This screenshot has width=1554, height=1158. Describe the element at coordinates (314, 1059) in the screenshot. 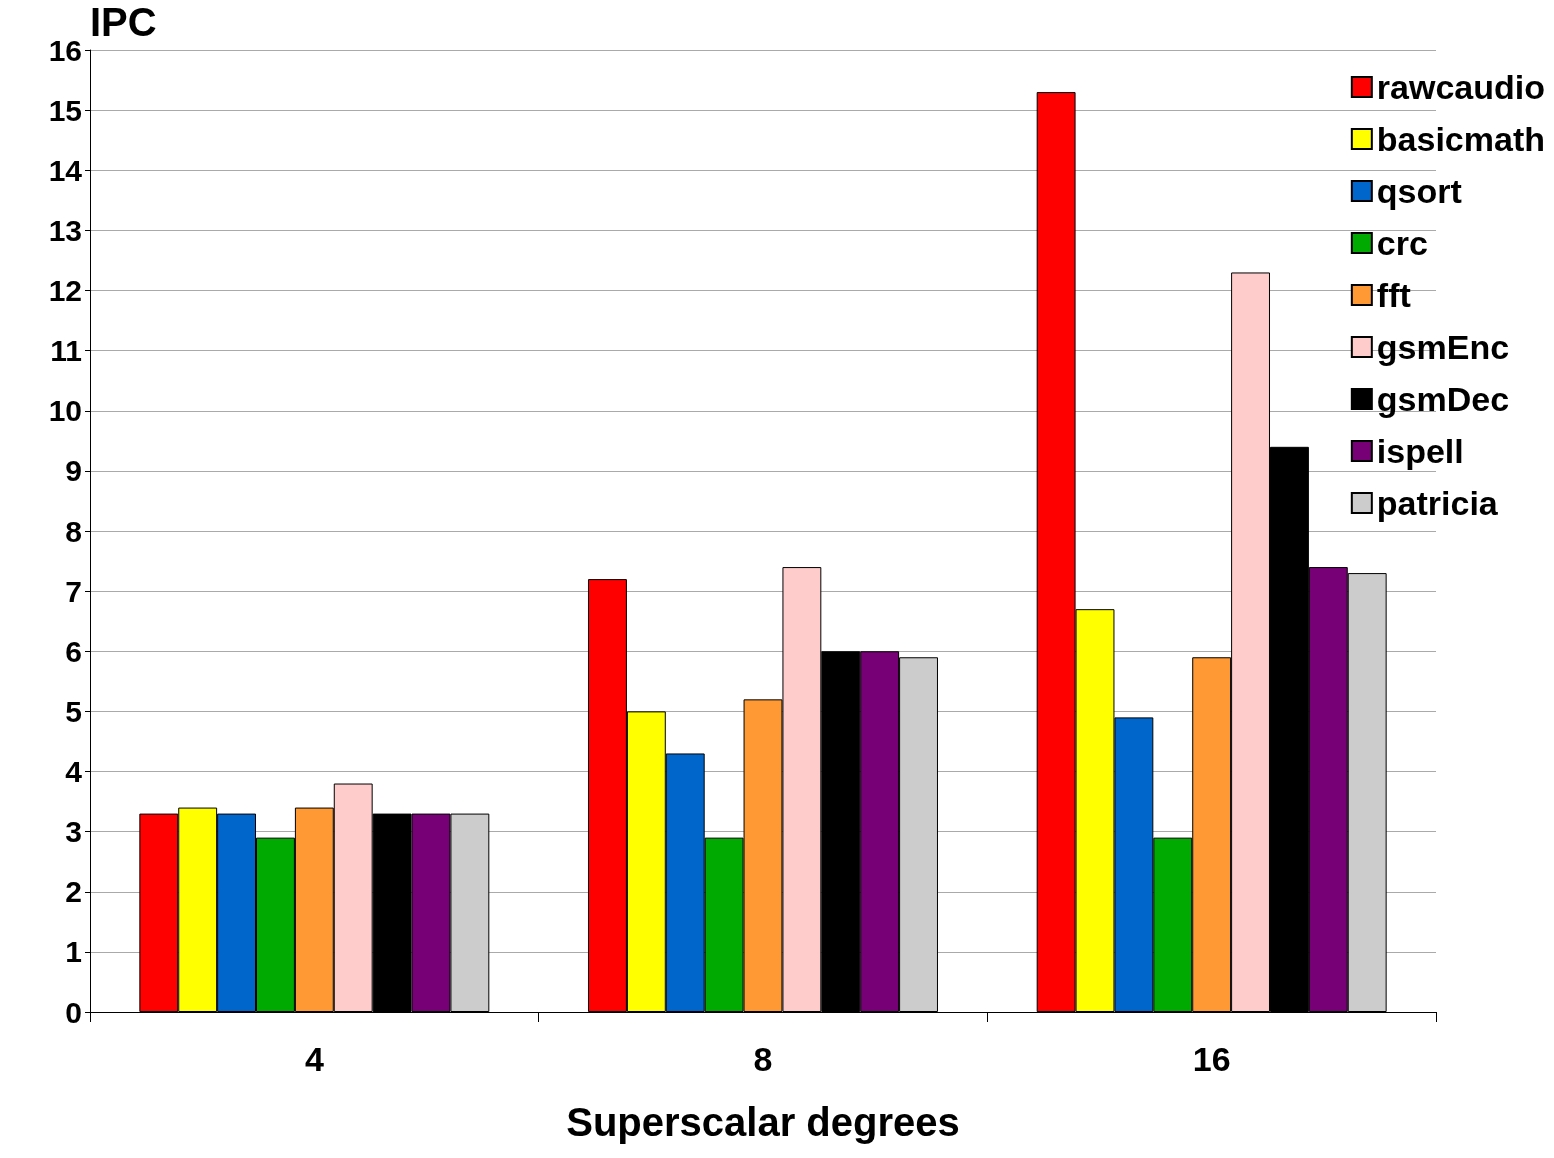

I see `x-tick-label: 4` at that location.